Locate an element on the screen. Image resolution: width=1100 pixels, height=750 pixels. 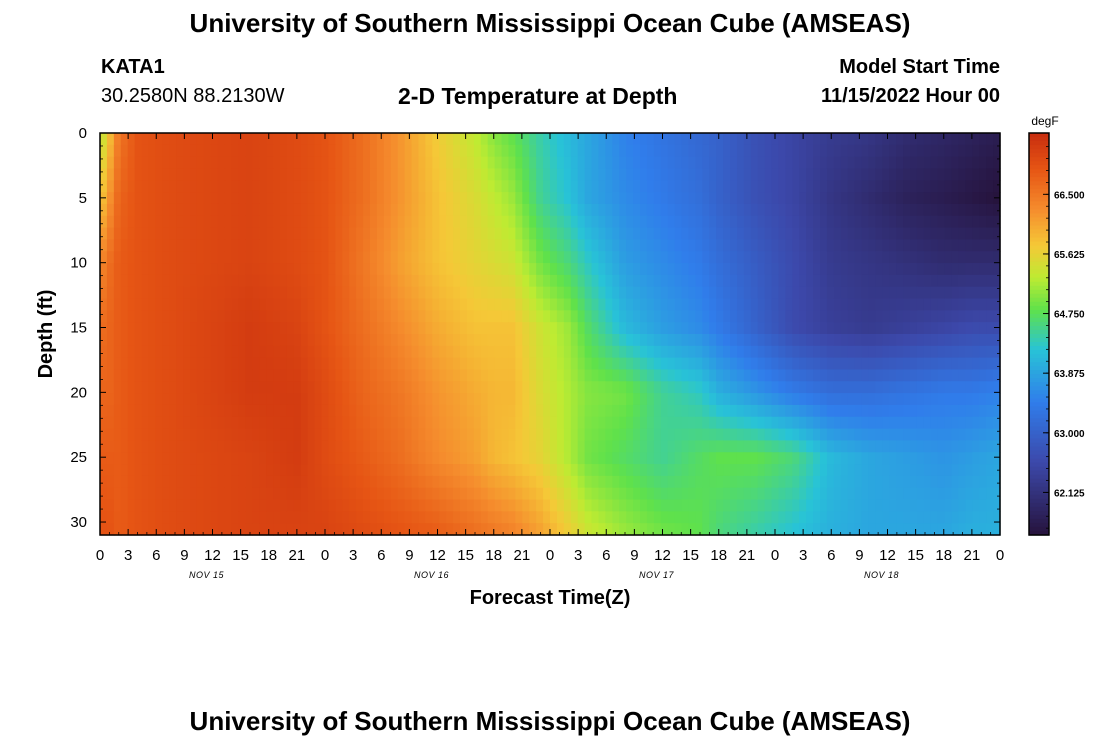
model-start-date: 11/15/2022 Hour 00 is located at coordinates (910, 96).